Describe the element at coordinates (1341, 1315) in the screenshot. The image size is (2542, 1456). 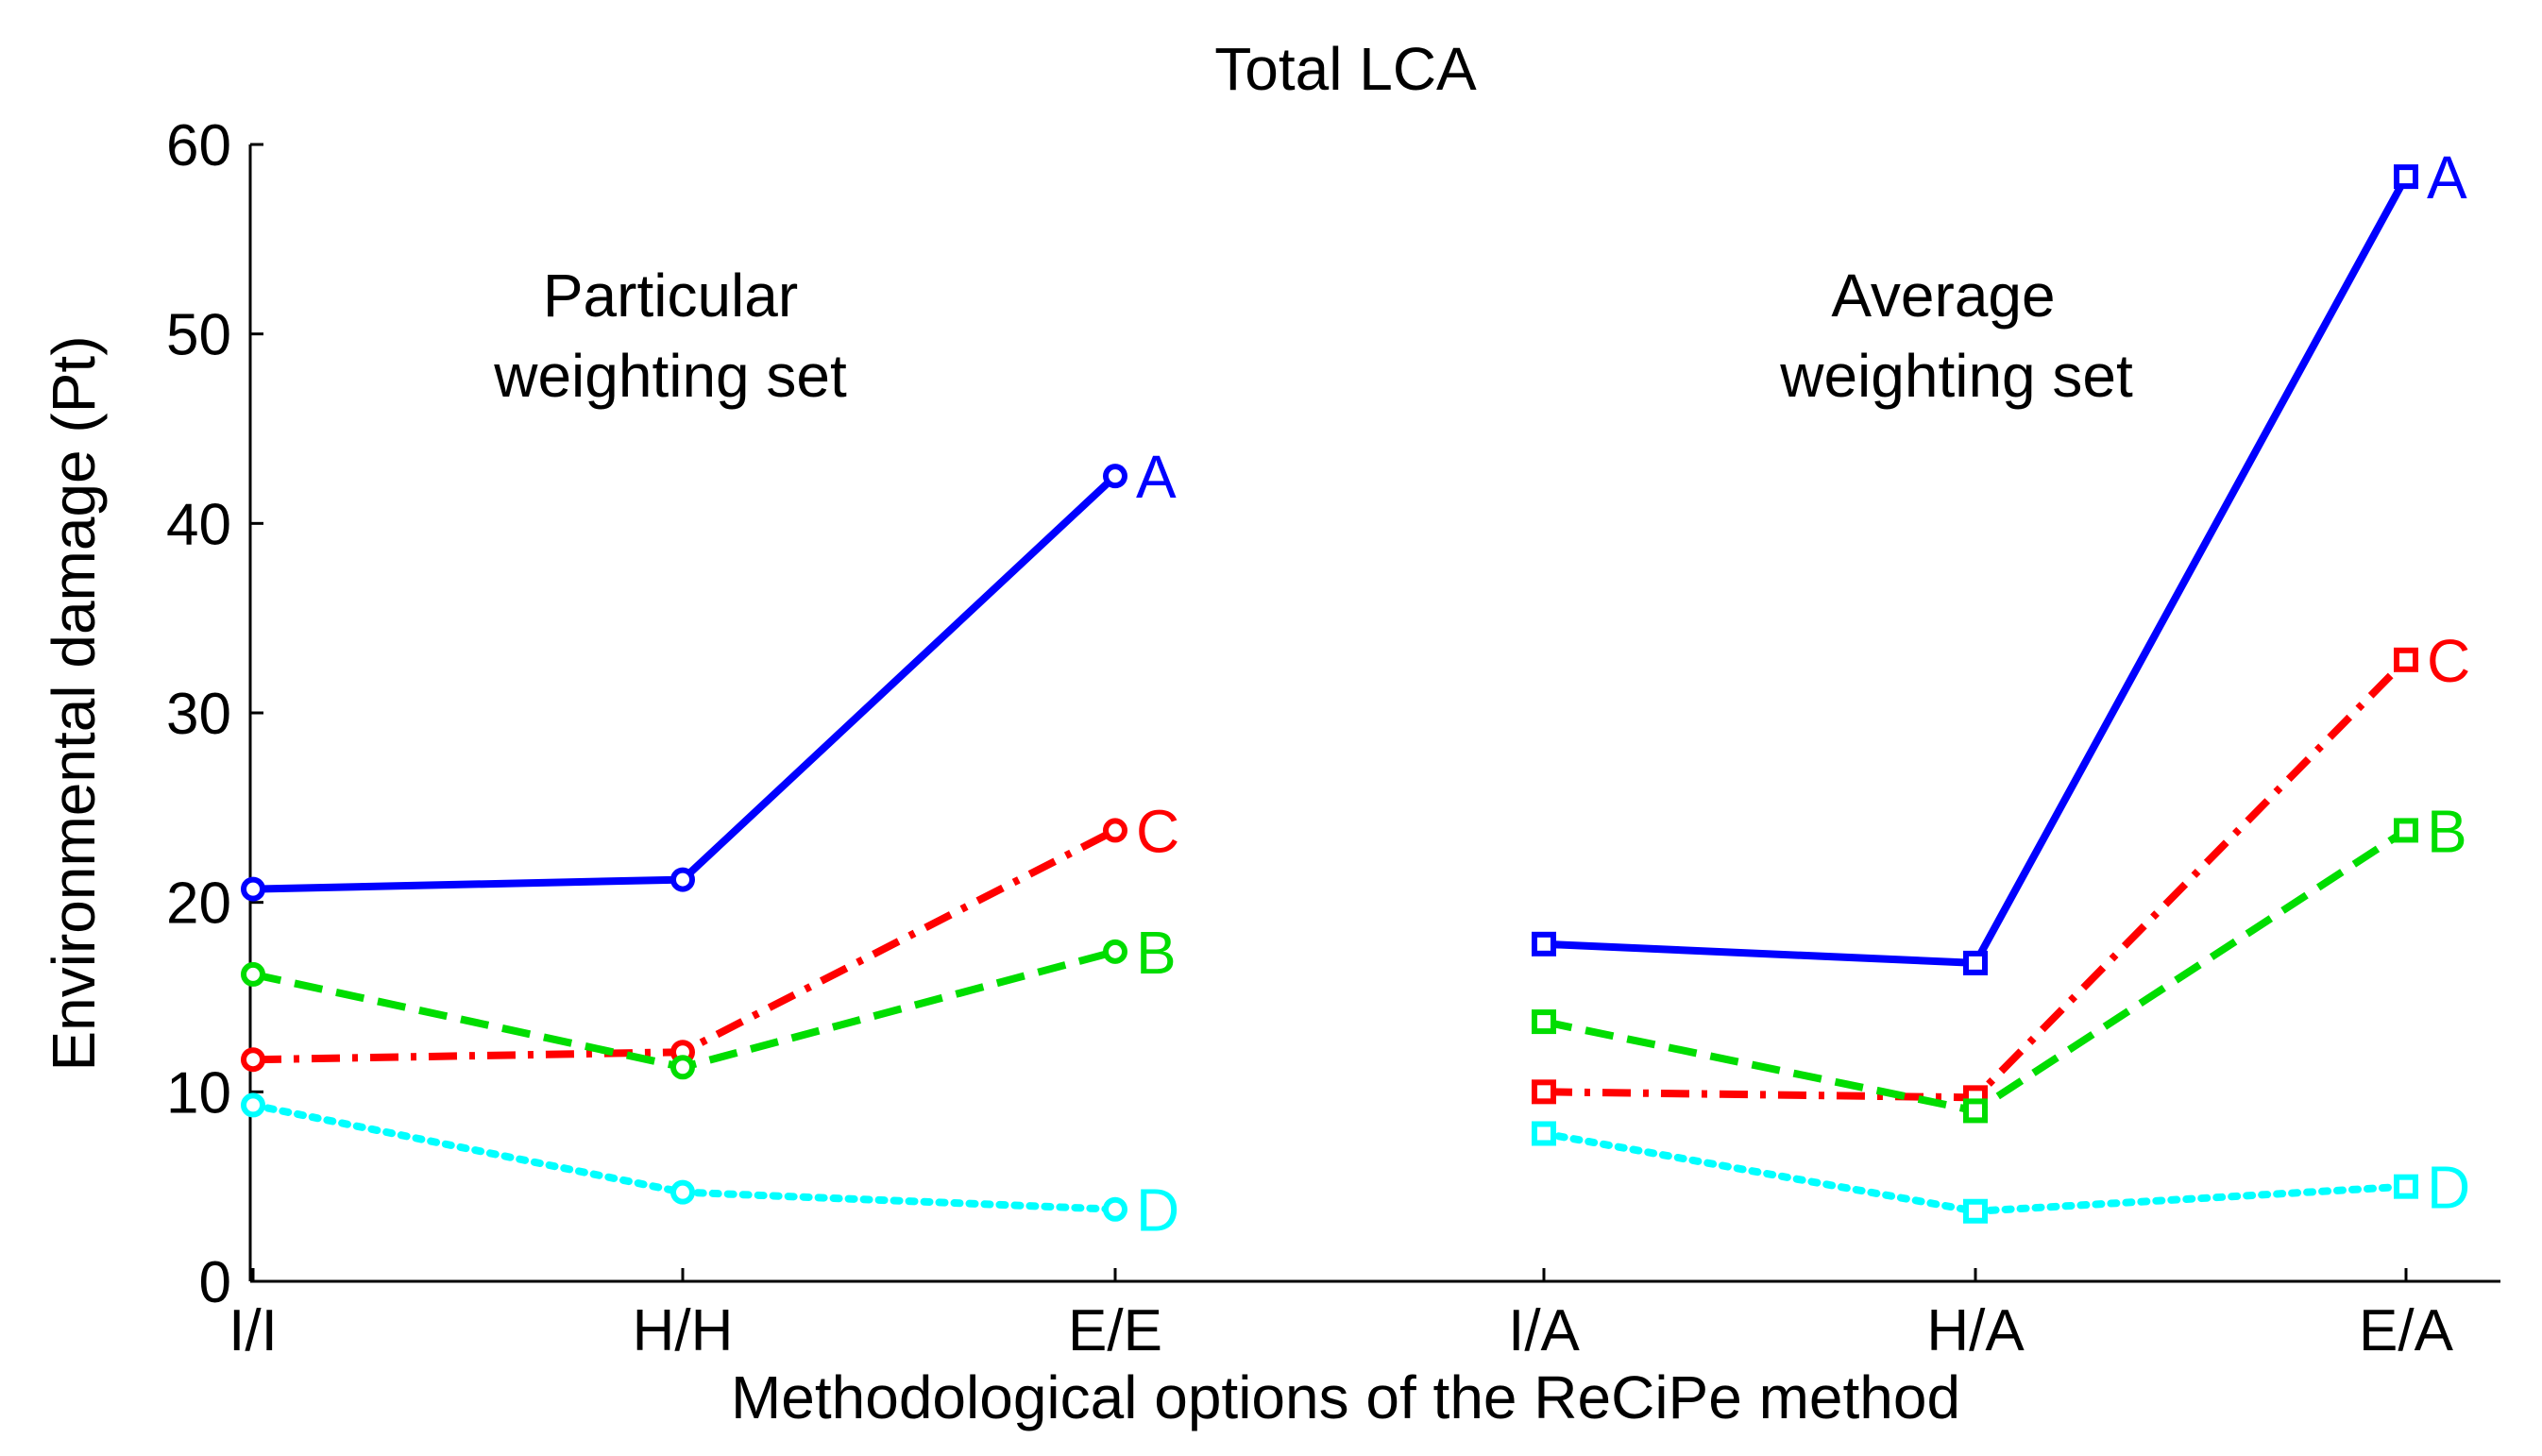
I see `x-ticks: I/I H/H E/E I/A H/A E/A` at that location.